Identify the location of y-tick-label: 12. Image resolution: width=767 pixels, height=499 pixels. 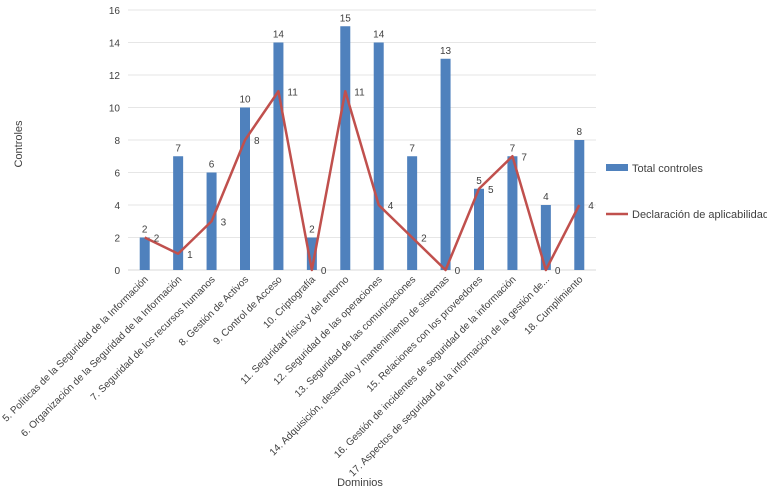
(115, 76).